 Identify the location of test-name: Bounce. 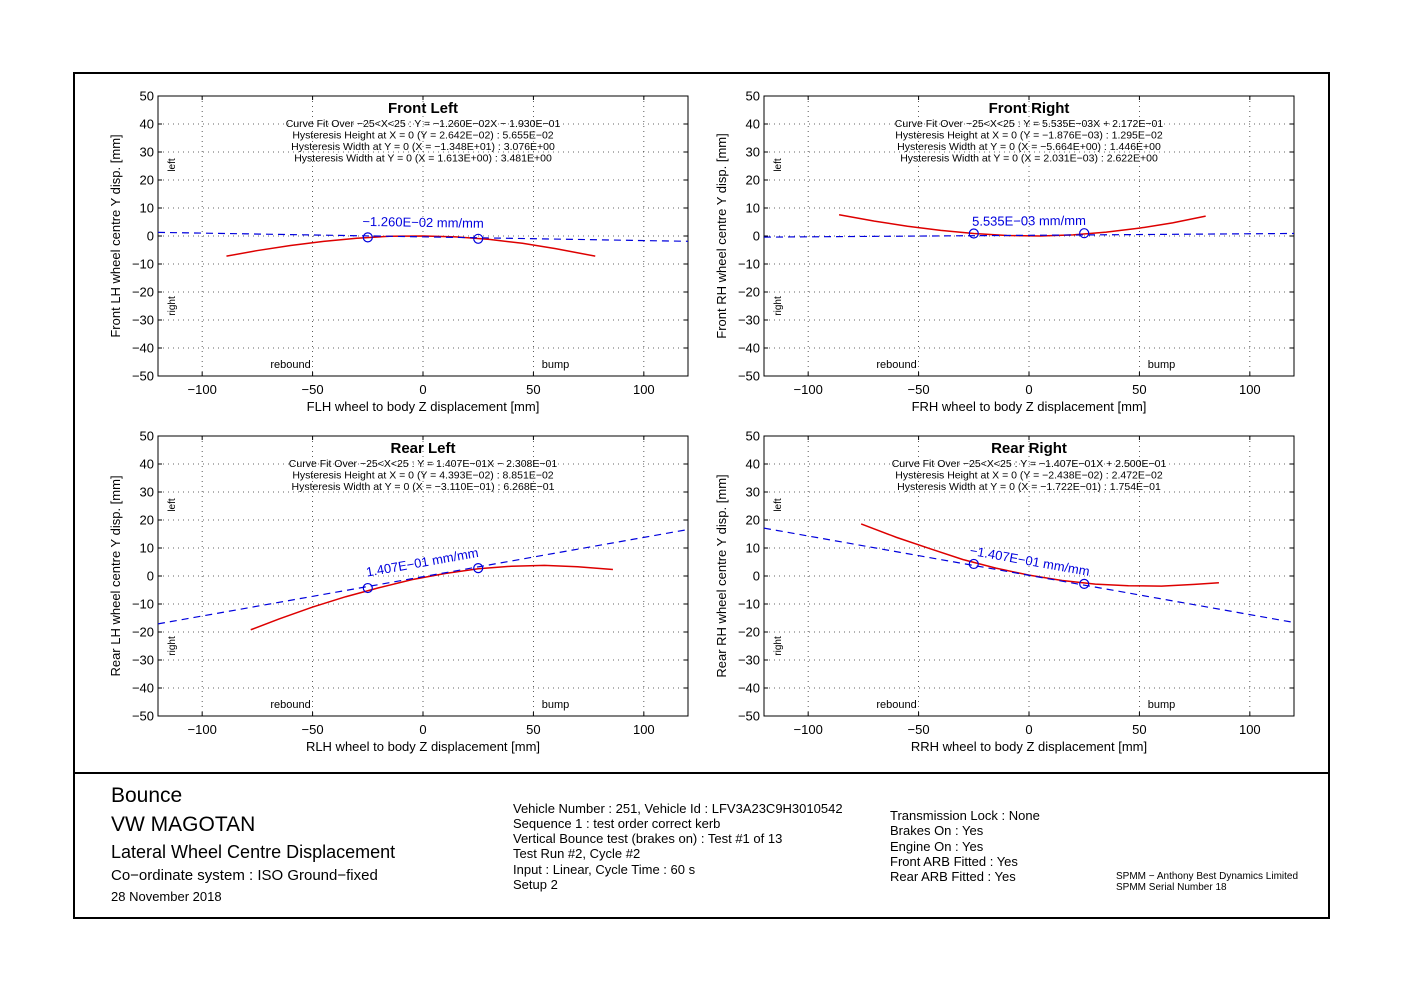
(147, 795).